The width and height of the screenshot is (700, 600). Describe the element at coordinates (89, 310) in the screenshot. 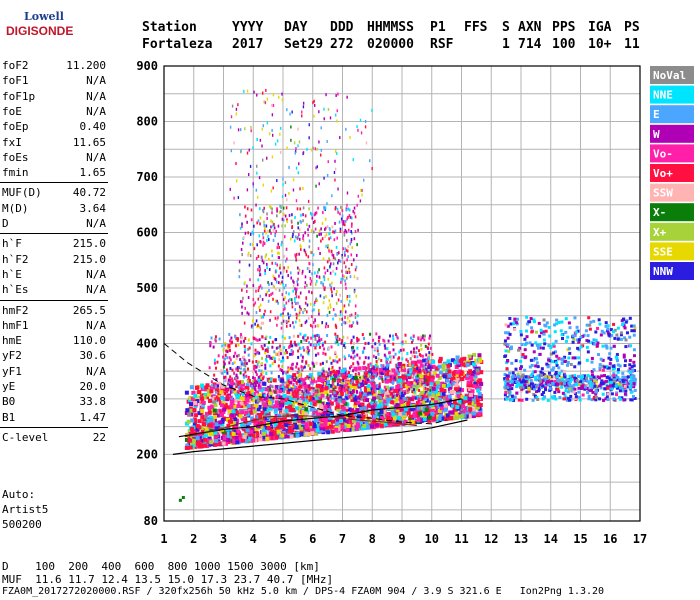

I see `param-value: 265.5` at that location.